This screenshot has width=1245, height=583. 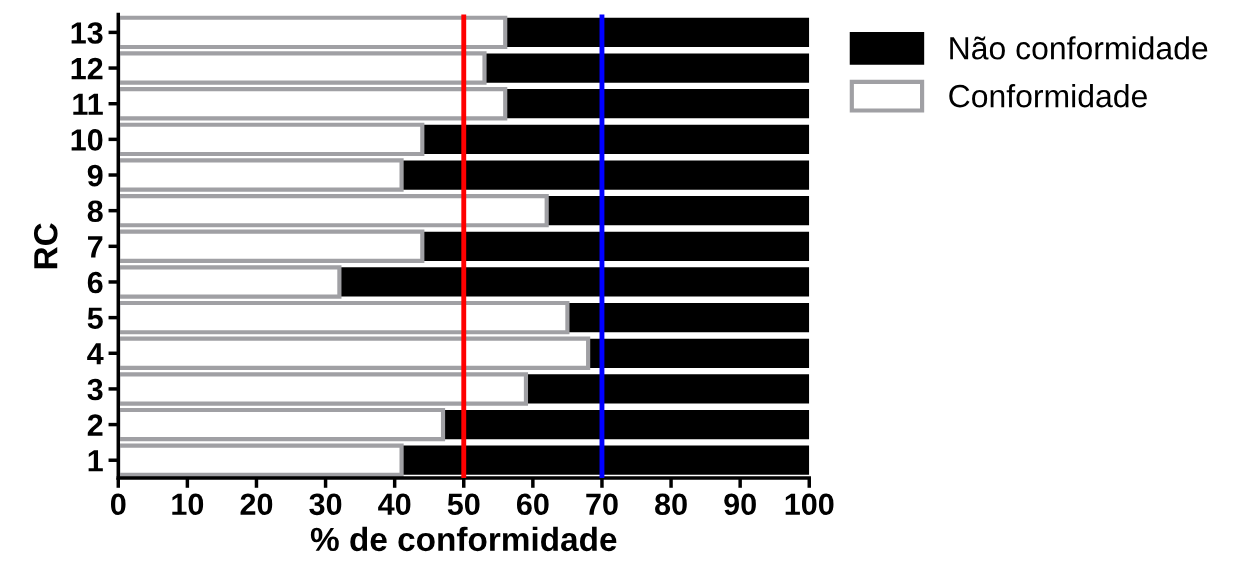 What do you see at coordinates (809, 504) in the screenshot?
I see `x-tick-label: 100` at bounding box center [809, 504].